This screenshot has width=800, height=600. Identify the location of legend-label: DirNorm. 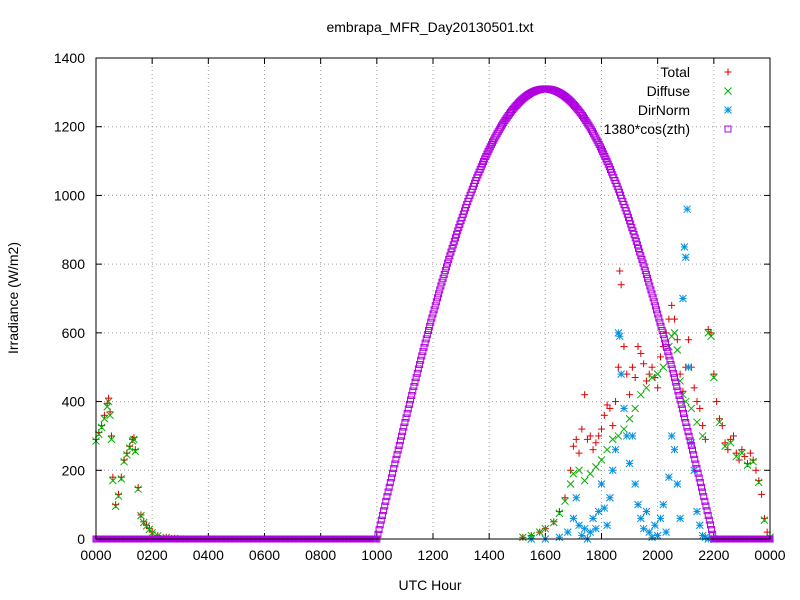
(664, 110).